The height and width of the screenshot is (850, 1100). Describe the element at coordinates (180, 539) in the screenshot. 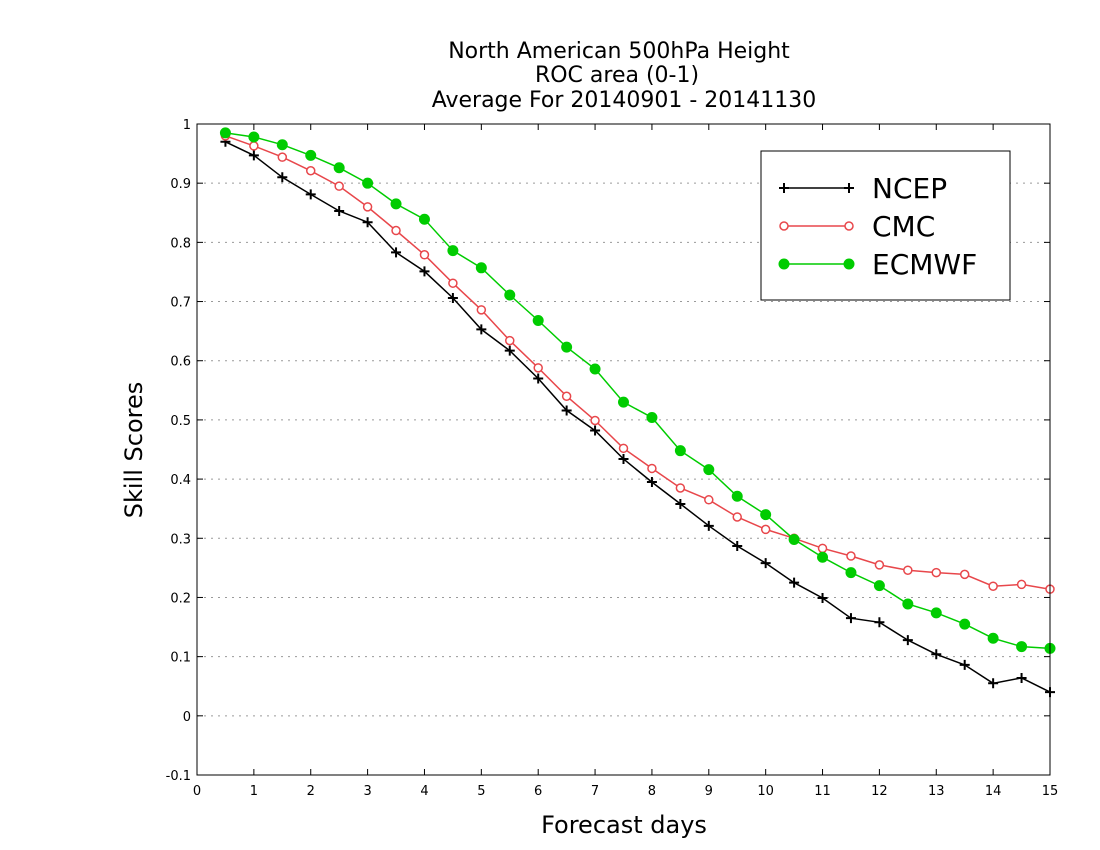

I see `y-tick-label: 0.3` at that location.